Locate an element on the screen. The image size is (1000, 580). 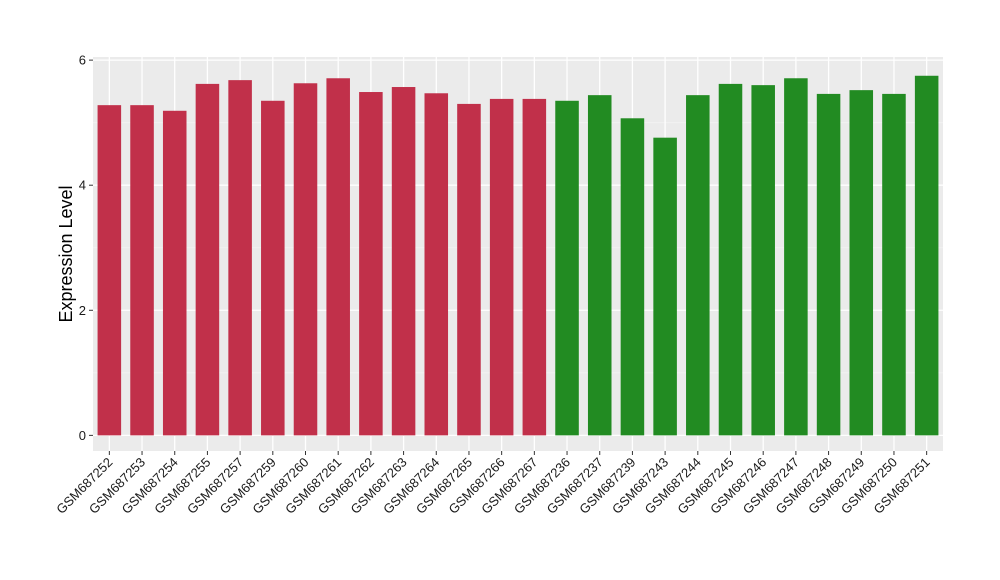
bar-GSM687237 is located at coordinates (599, 265).